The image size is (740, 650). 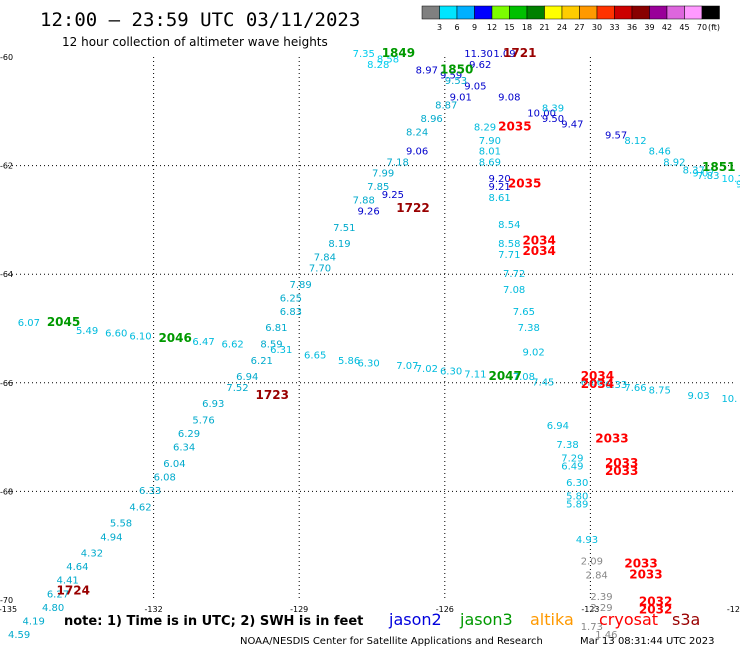 What do you see at coordinates (174, 464) in the screenshot?
I see `swh-value: 6.04` at bounding box center [174, 464].